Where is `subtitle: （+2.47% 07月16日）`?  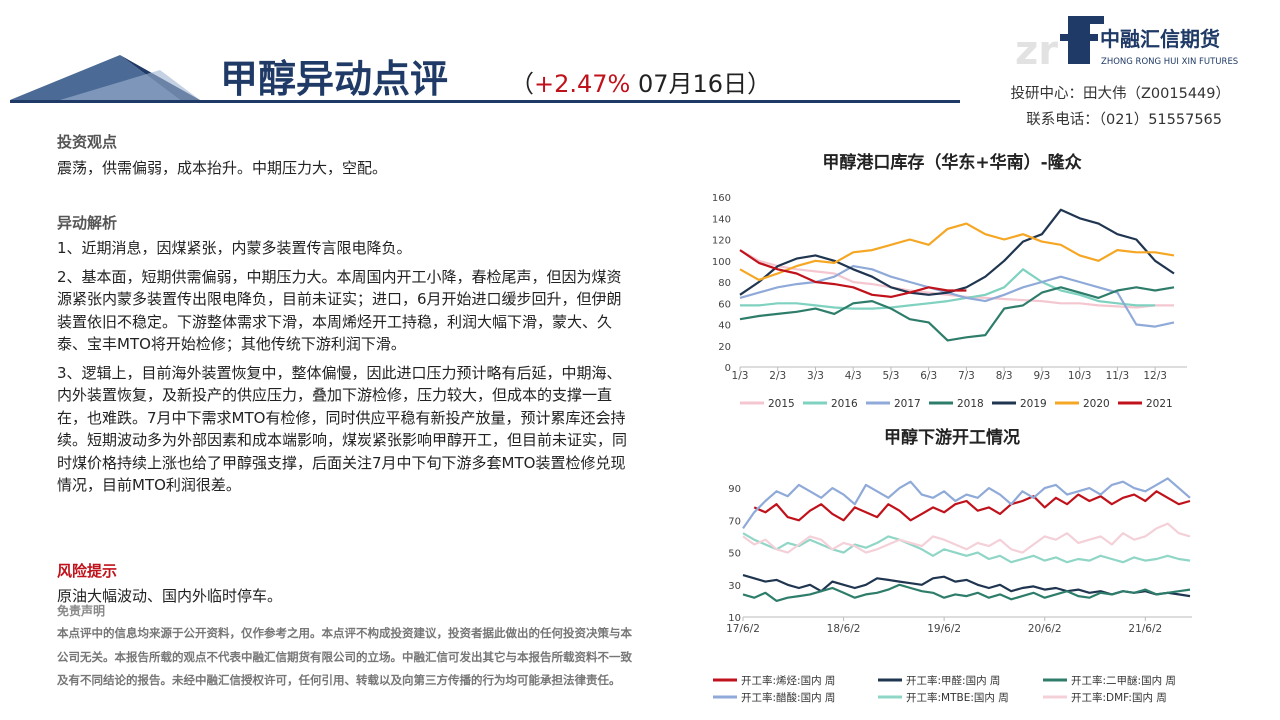 subtitle: （+2.47% 07月16日） is located at coordinates (640, 84).